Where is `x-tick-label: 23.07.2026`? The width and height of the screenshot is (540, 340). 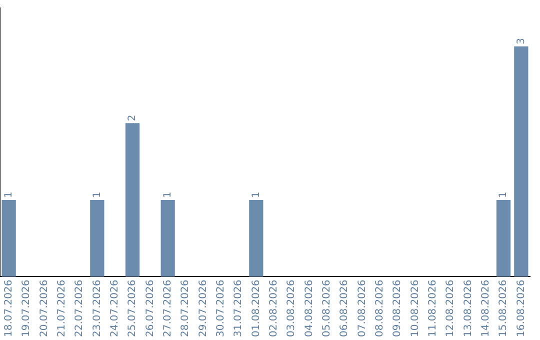 x-tick-label: 23.07.2026 is located at coordinates (97, 309).